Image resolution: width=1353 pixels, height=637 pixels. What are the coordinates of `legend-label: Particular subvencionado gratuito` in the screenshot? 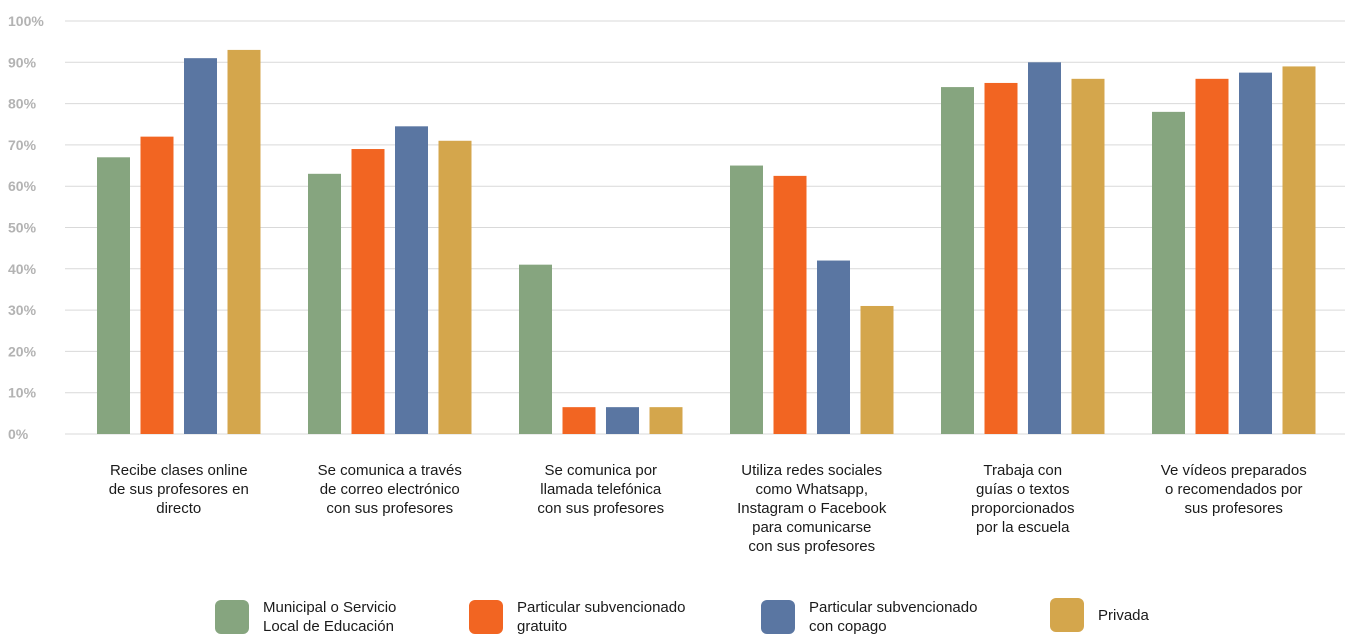 It's located at (601, 617).